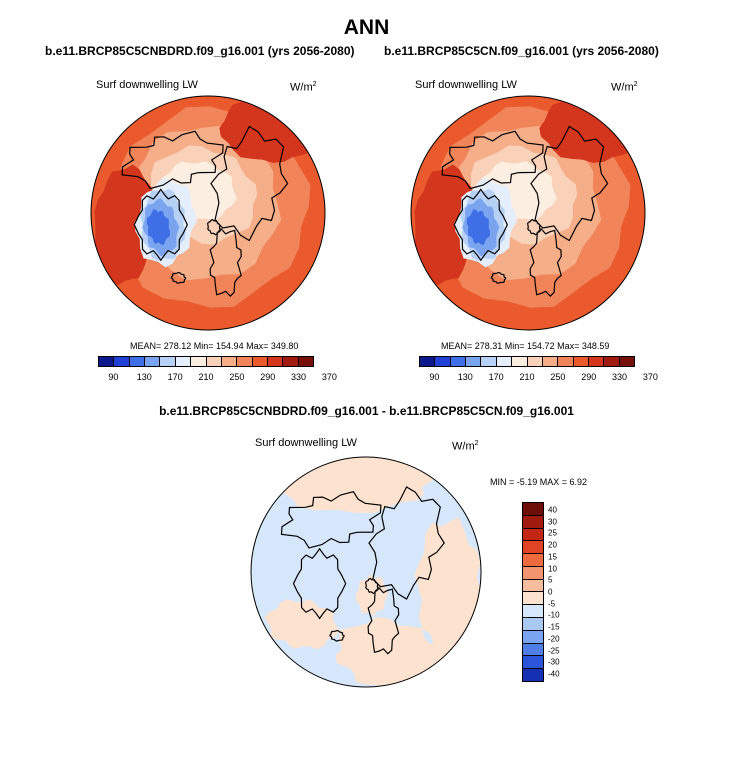  I want to click on panel1-map, so click(208, 213).